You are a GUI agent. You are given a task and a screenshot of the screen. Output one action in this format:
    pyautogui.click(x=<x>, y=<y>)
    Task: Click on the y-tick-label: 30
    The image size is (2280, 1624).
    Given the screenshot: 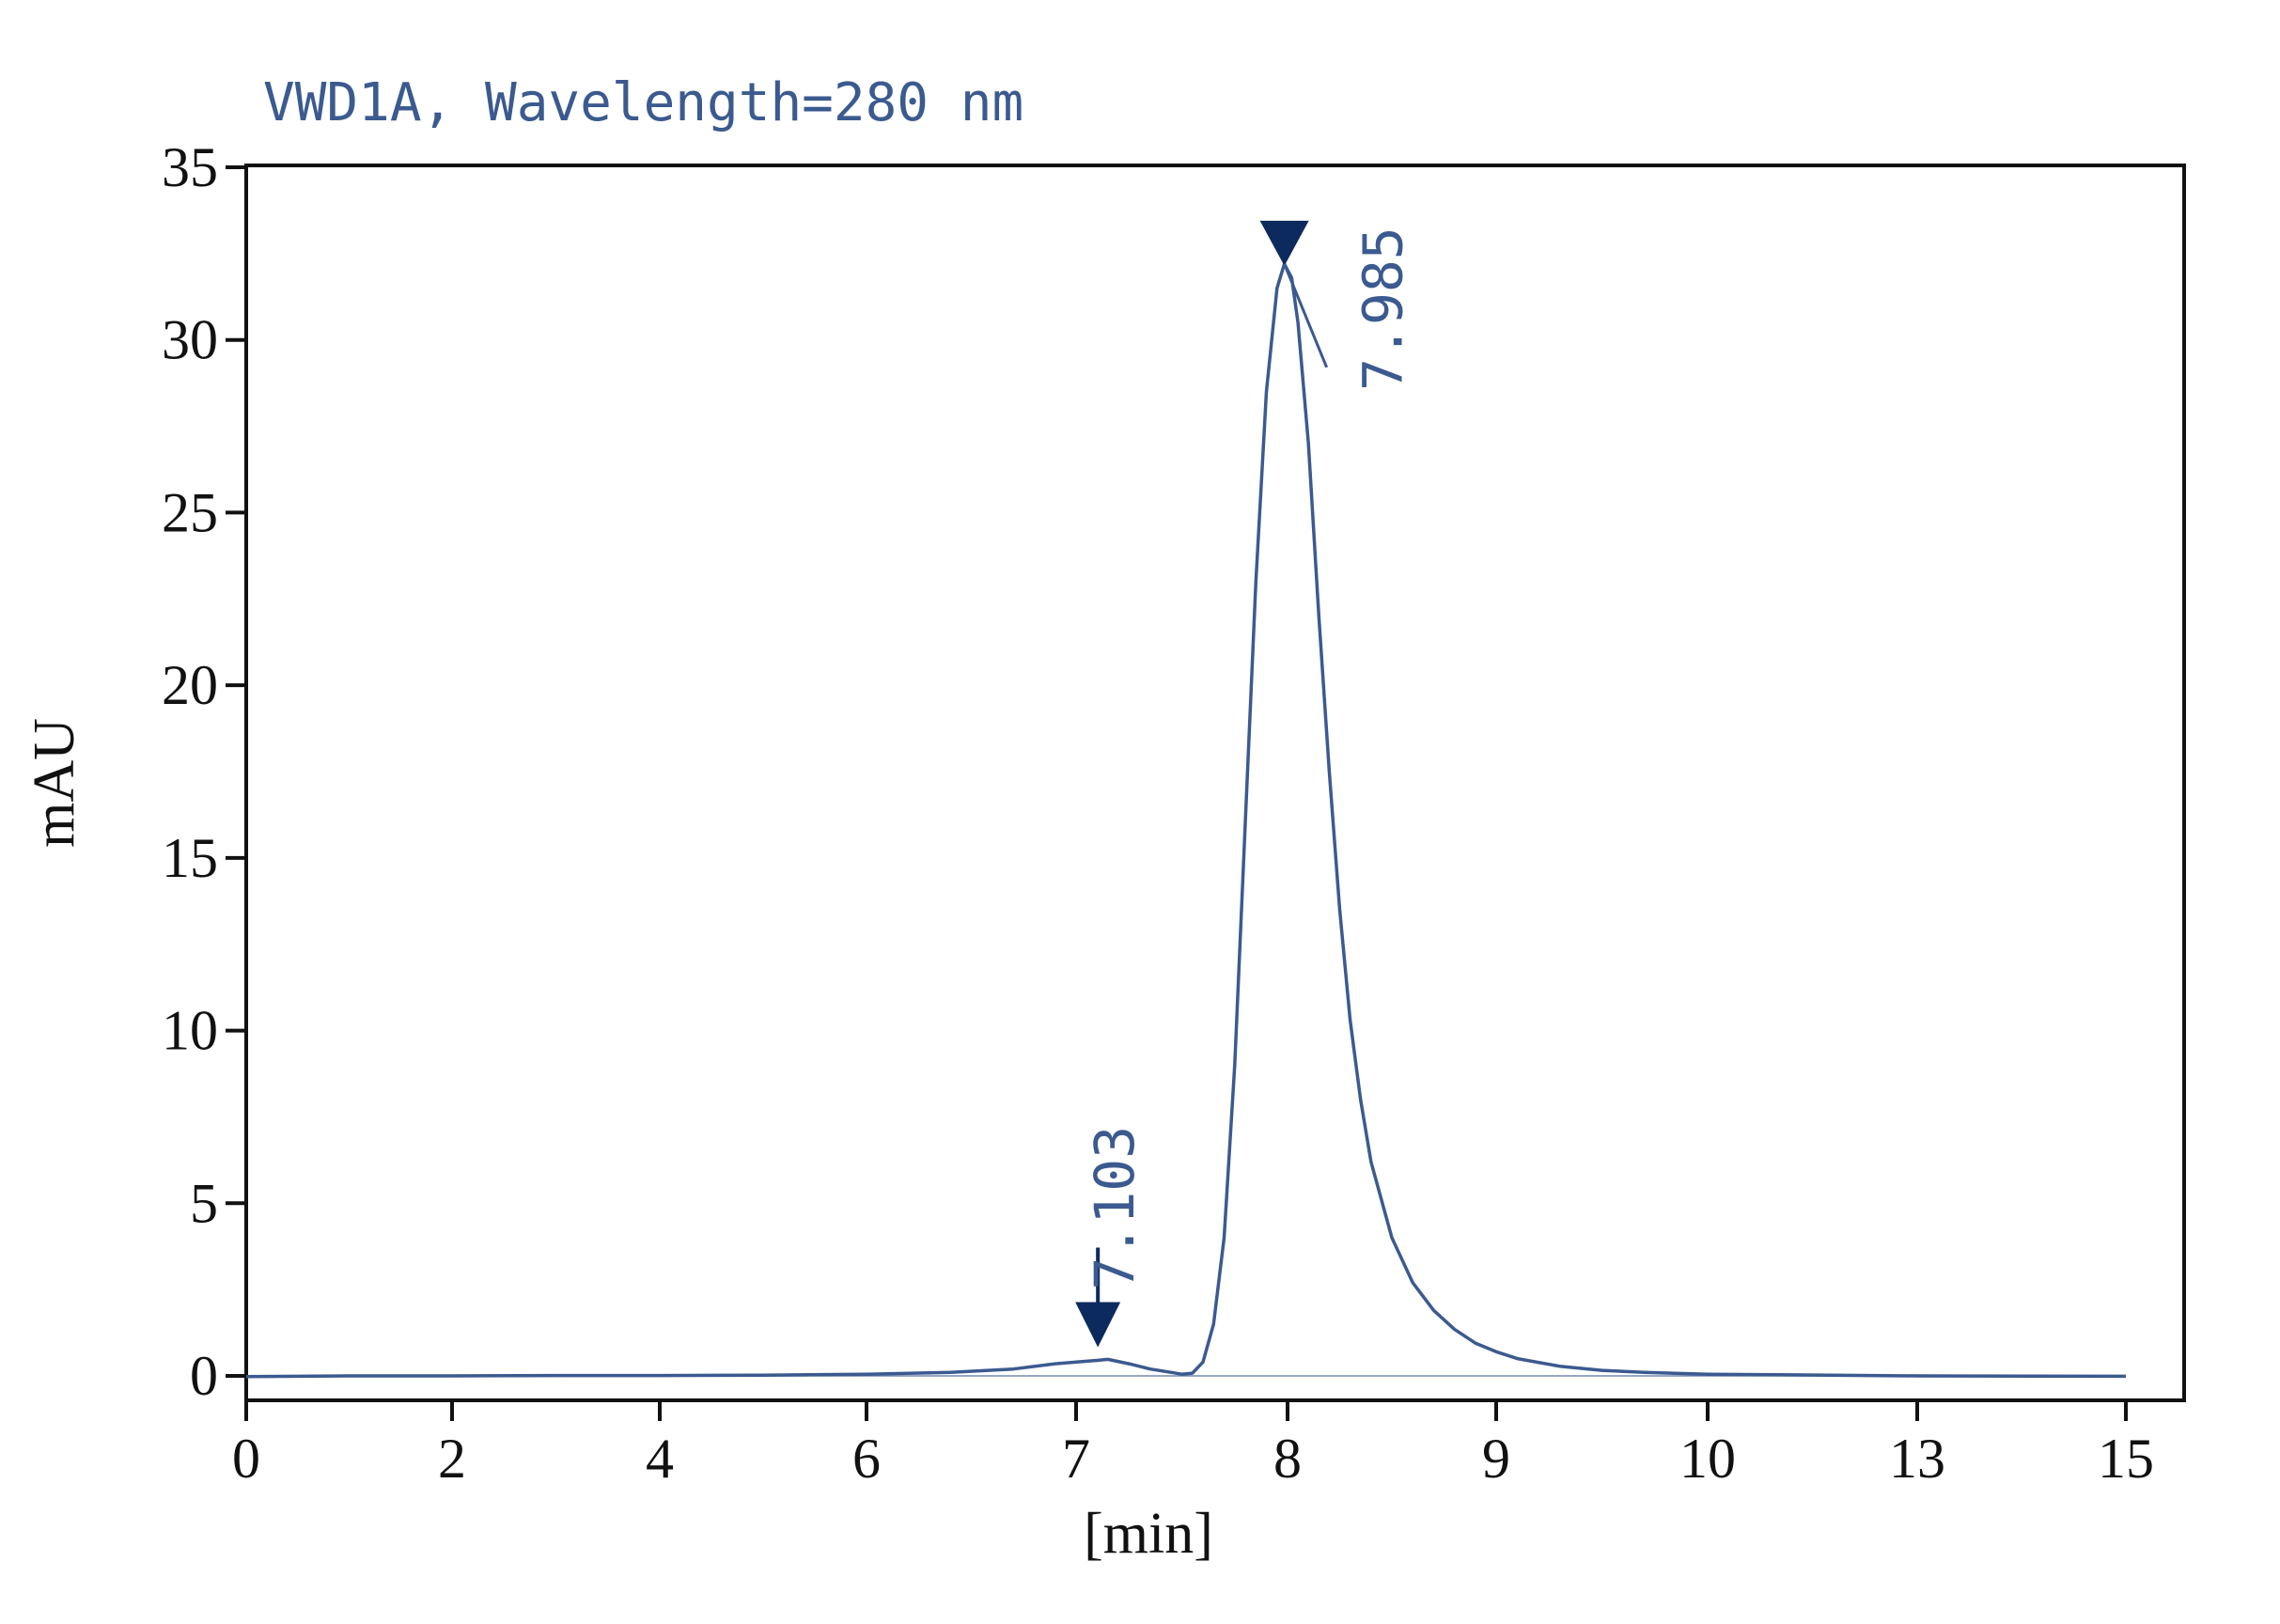 What is the action you would take?
    pyautogui.click(x=190, y=340)
    